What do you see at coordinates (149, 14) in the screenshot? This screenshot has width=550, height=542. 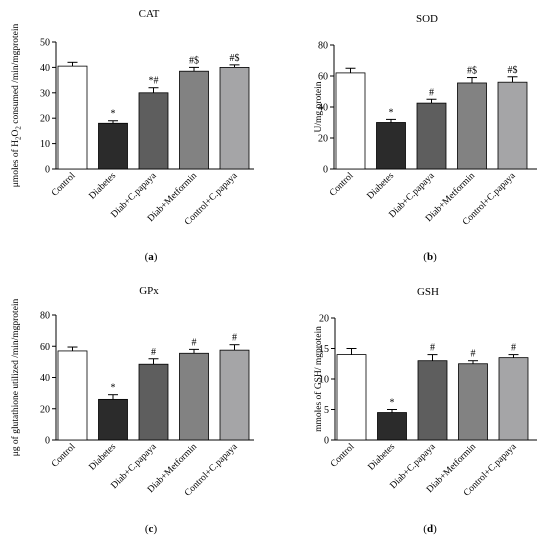 I see `chart-title: CAT` at bounding box center [149, 14].